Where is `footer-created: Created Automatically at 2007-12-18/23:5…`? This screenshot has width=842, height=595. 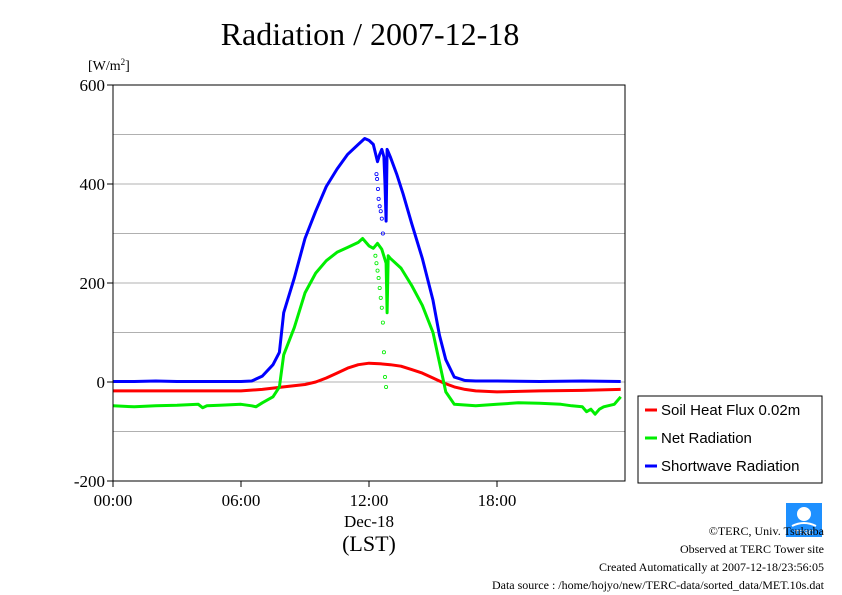 footer-created: Created Automatically at 2007-12-18/23:5… is located at coordinates (711, 567).